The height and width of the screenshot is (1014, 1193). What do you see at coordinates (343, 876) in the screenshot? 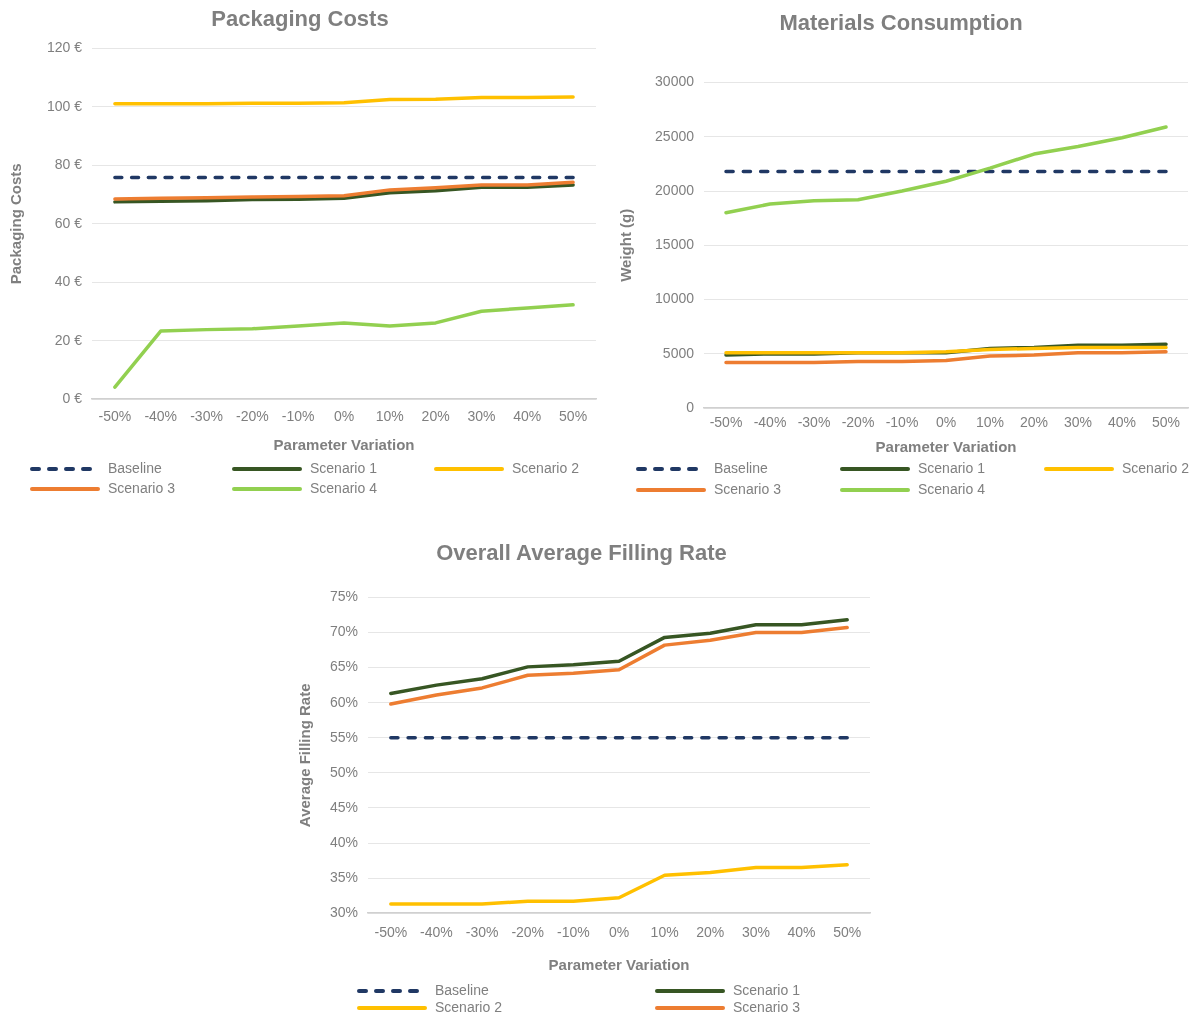
I see `y-tick-label: 35%` at bounding box center [343, 876].